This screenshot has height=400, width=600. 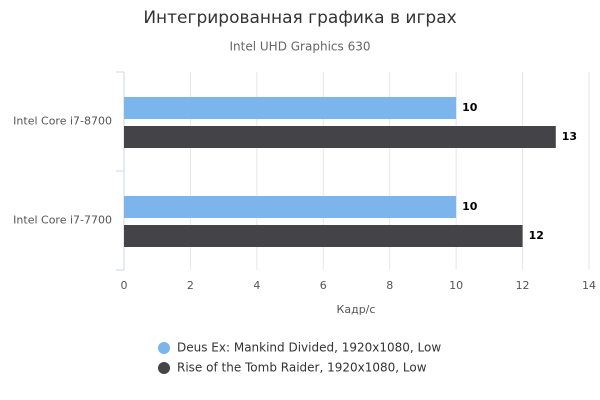 I want to click on y-tick-label: Intel Core i7-7700, so click(x=62, y=220).